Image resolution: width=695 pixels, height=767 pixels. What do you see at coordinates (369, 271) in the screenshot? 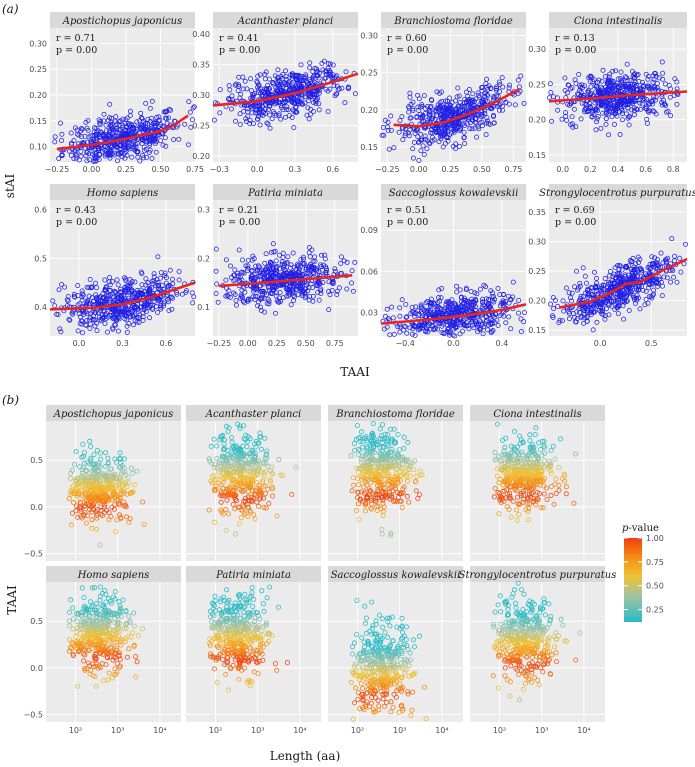
I see `y-tick-label: 0.06` at bounding box center [369, 271].